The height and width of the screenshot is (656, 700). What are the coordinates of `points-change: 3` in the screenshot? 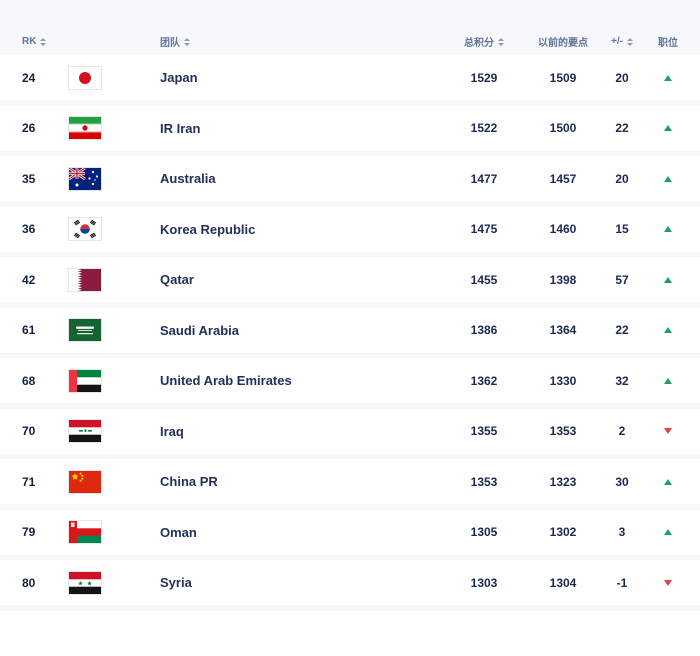 It's located at (622, 532).